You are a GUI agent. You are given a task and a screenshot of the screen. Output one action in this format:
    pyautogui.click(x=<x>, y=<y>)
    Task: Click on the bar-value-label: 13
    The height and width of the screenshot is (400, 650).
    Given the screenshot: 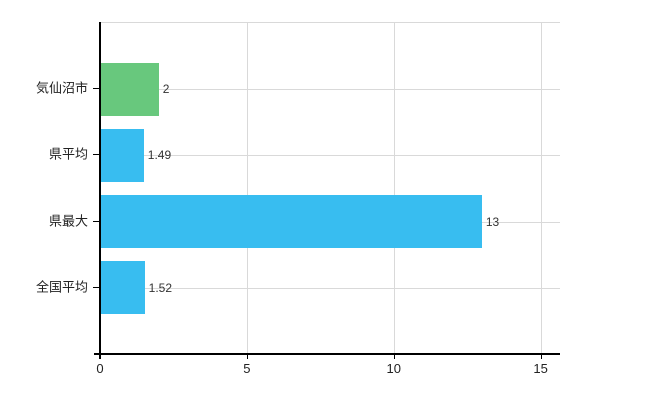 What is the action you would take?
    pyautogui.click(x=492, y=221)
    